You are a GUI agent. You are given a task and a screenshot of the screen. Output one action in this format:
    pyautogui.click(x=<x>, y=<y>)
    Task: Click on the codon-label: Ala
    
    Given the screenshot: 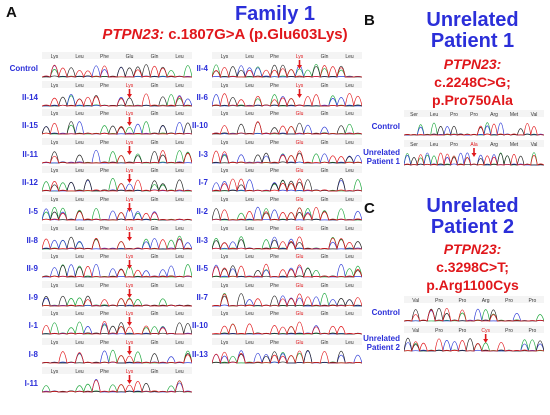 What is the action you would take?
    pyautogui.click(x=473, y=145)
    